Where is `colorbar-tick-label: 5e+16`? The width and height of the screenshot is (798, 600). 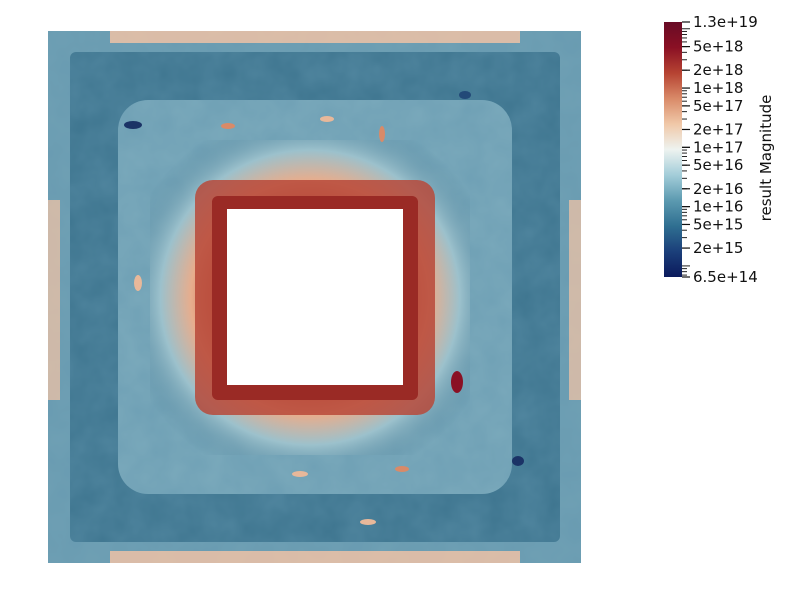
colorbar-tick-label: 5e+16 is located at coordinates (718, 165).